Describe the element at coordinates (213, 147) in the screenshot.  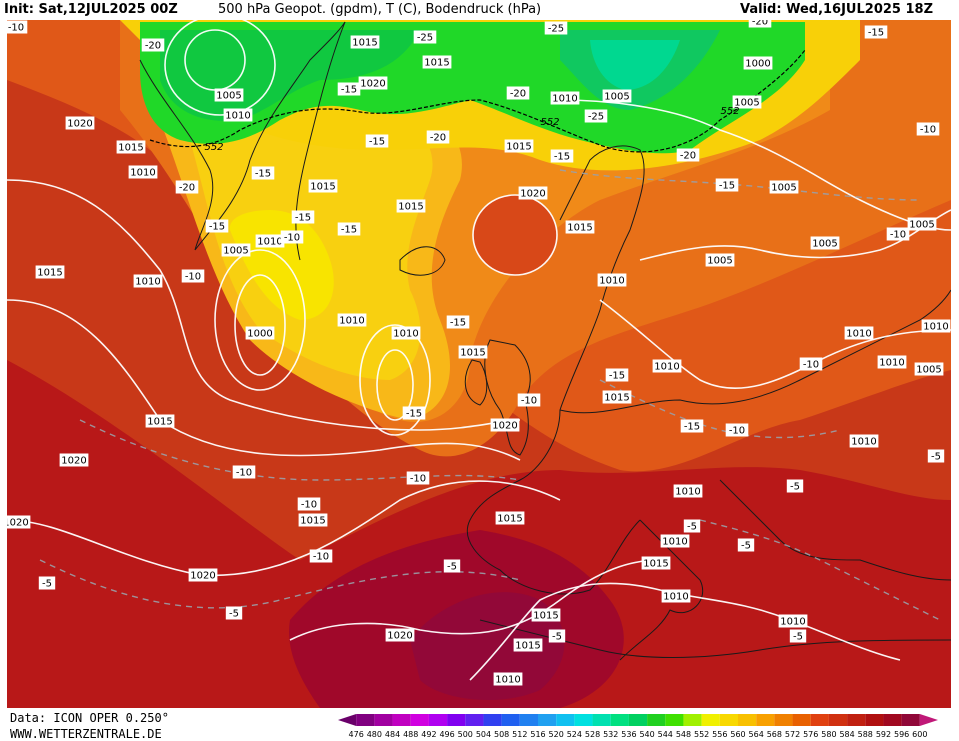
I see `contour-552-label: 552` at that location.